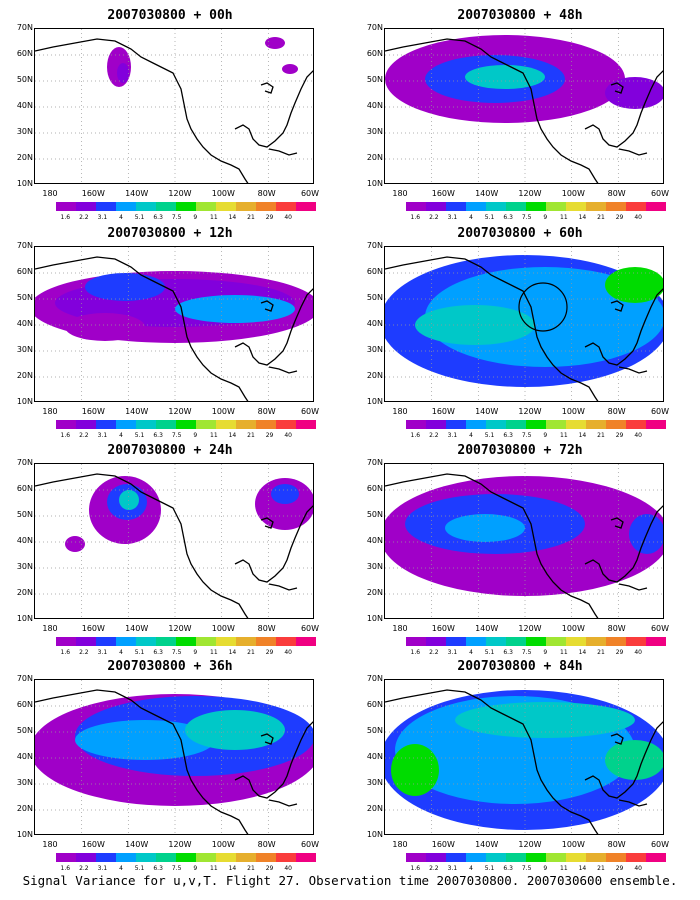 This screenshot has height=900, width=700. I want to click on panel-title: 2007030800 + 36h, so click(170, 666).